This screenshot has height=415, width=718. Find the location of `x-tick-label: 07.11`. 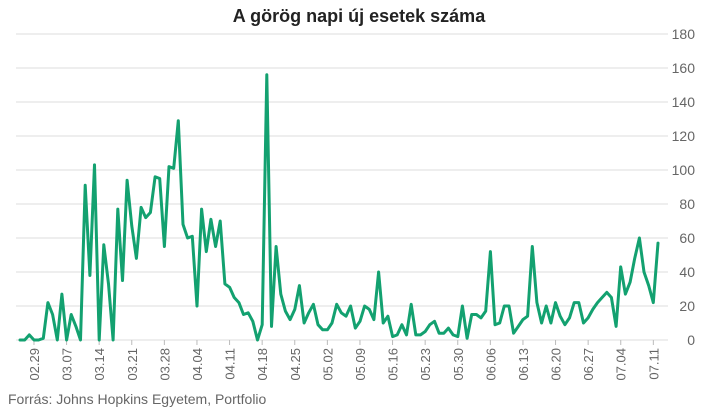

x-tick-label: 07.11 is located at coordinates (653, 364).